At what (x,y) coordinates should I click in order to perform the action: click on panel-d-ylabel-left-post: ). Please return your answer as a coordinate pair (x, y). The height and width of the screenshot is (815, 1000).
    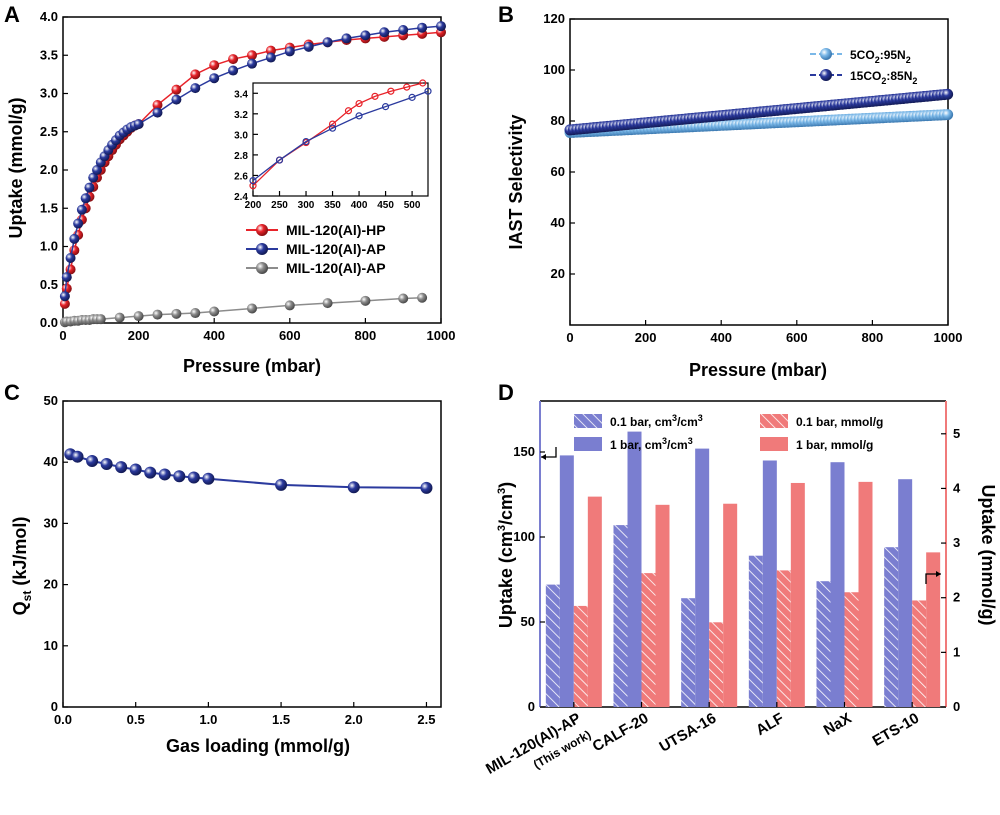
    Looking at the image, I should click on (506, 485).